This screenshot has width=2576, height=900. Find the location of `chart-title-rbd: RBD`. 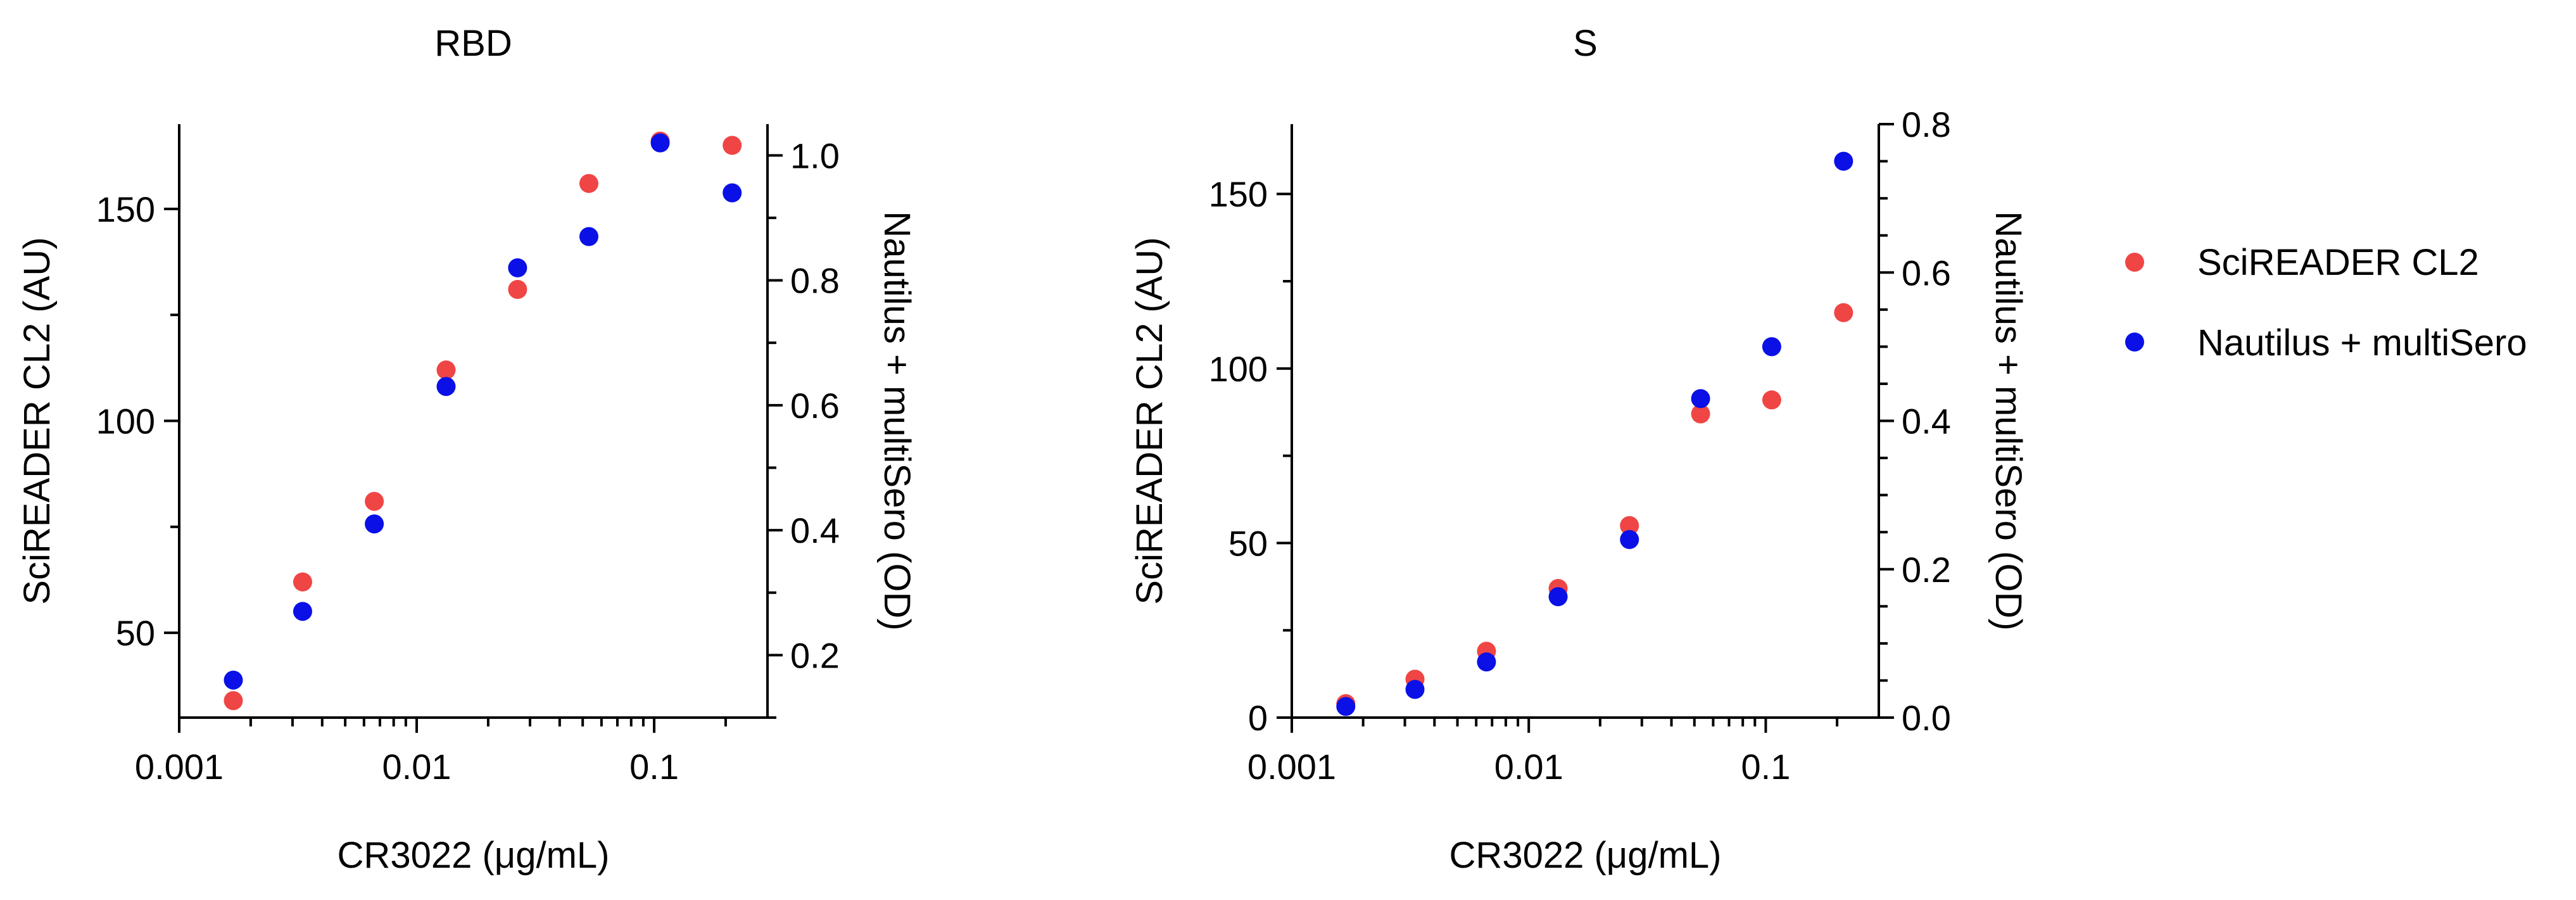

chart-title-rbd: RBD is located at coordinates (473, 43).